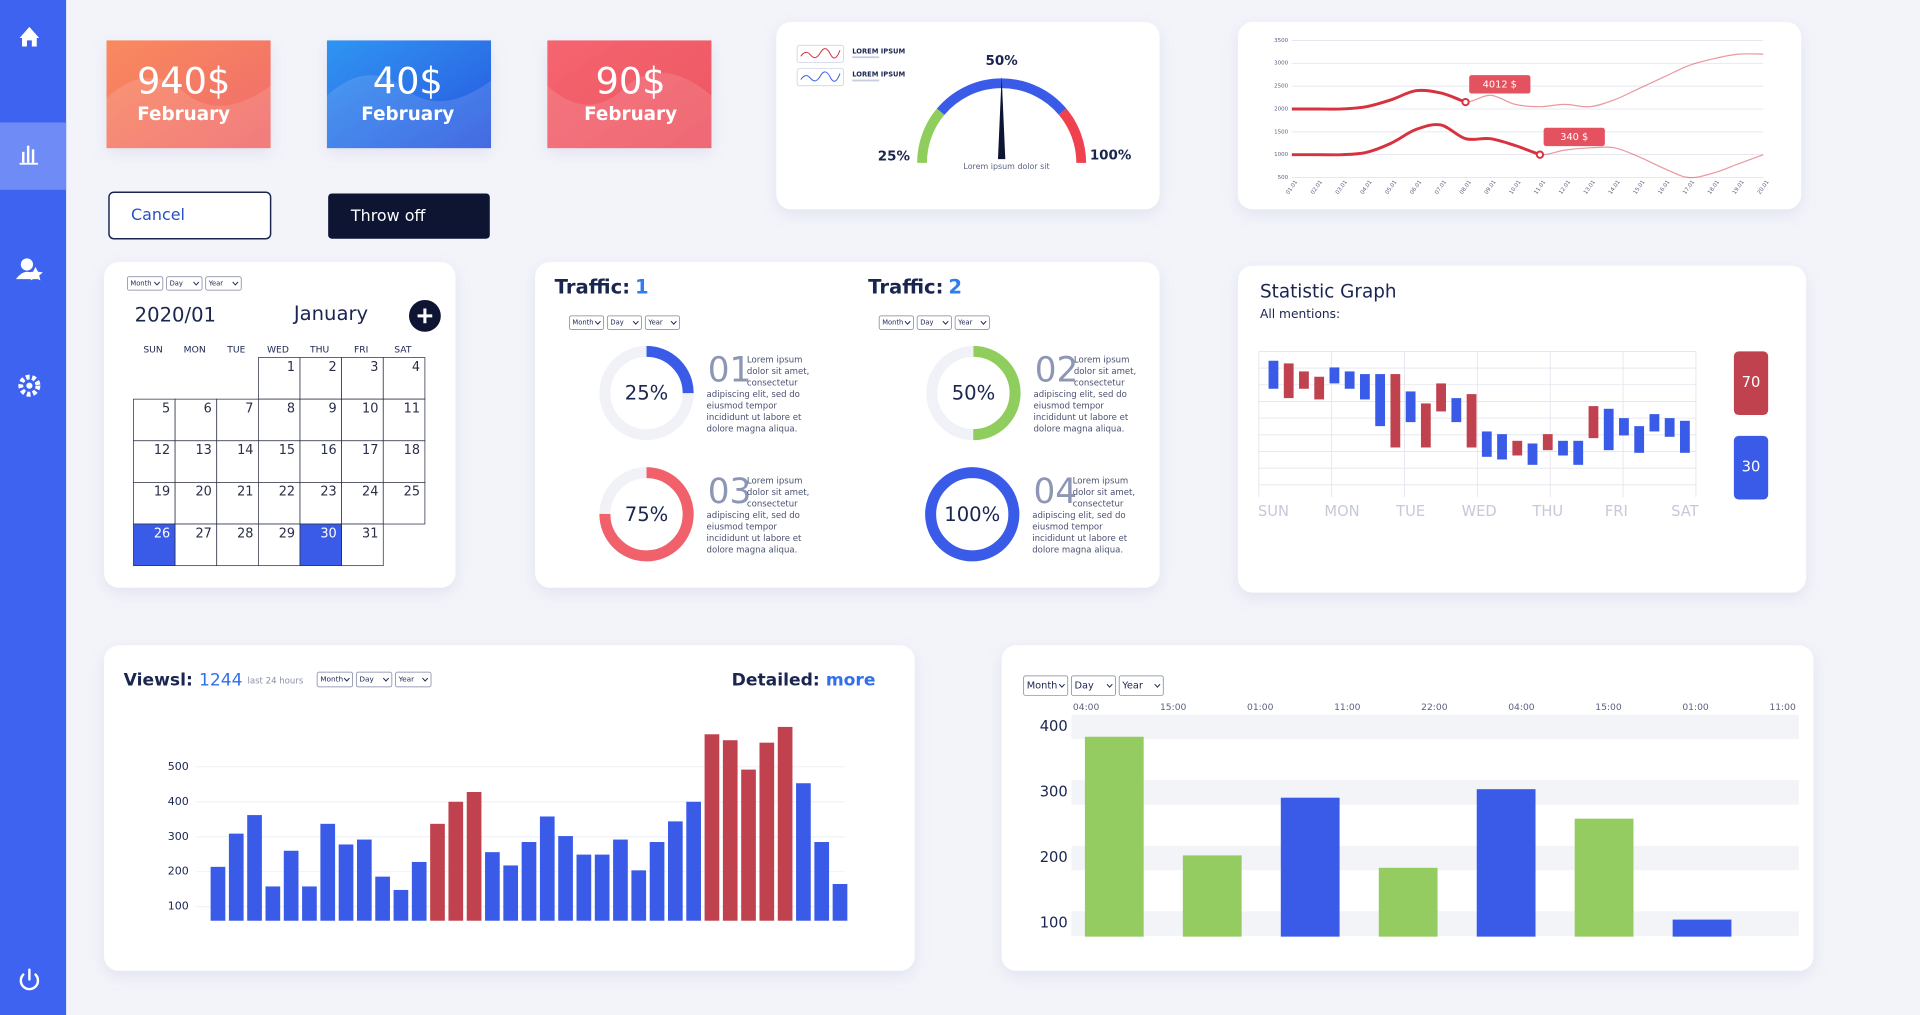 This screenshot has height=1015, width=1920. Describe the element at coordinates (972, 514) in the screenshot. I see `donut-label: 100%` at that location.